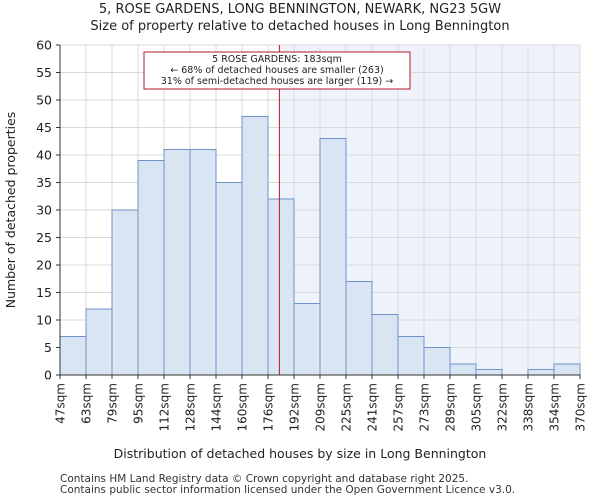  Describe the element at coordinates (581, 407) in the screenshot. I see `x-tick-label-20: 370sqm` at that location.